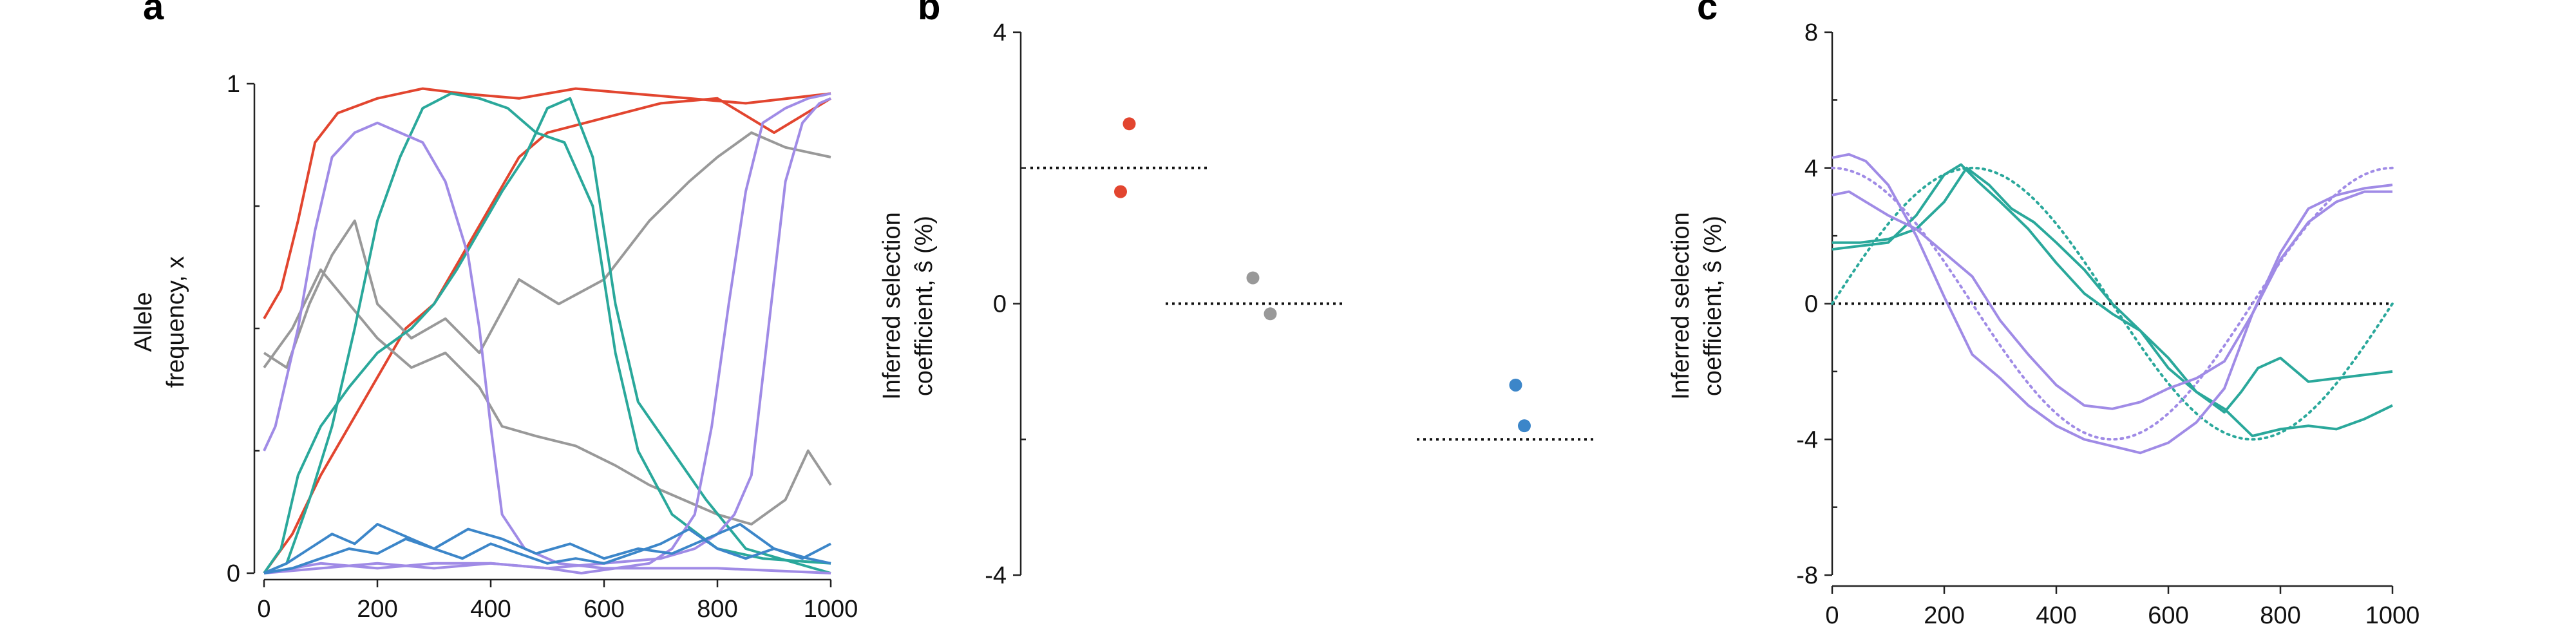  I want to click on panel-b-ytick-label: 0, so click(1000, 304).